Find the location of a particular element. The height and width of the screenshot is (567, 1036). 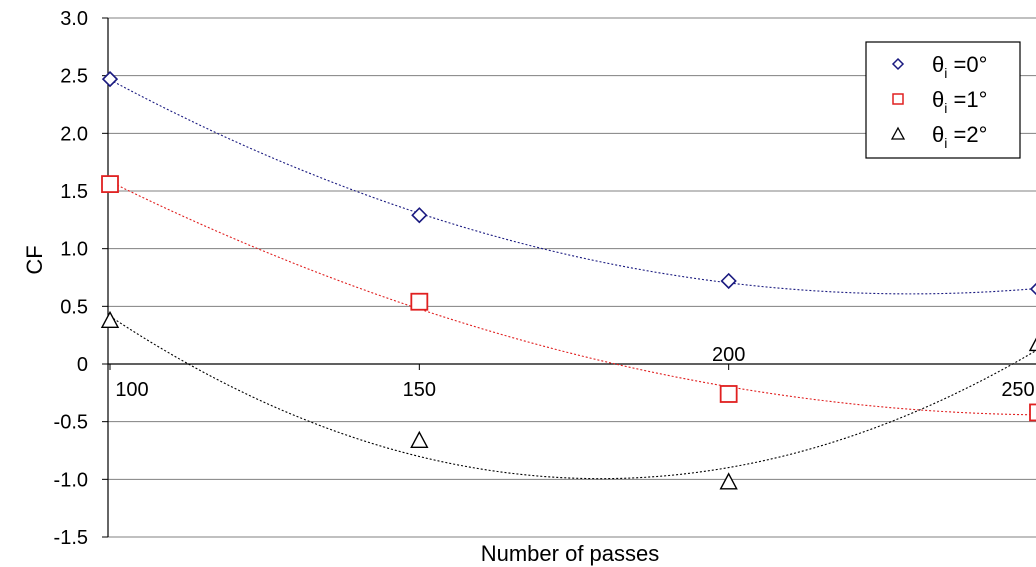

y-tick-label: 0.5 is located at coordinates (74, 307).